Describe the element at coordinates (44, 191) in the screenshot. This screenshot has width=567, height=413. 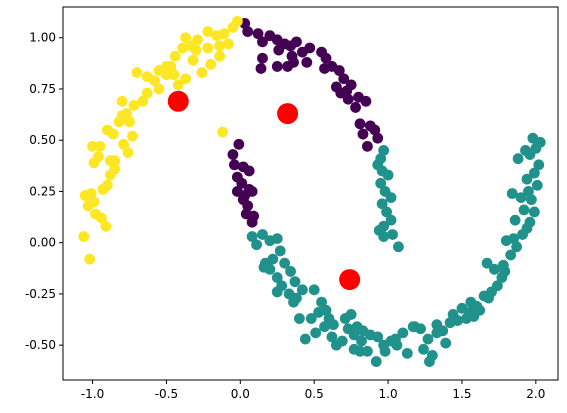
I see `y-axis: -0.50 -0.25 0.00 0.25 0.50 0.75 1.00` at that location.